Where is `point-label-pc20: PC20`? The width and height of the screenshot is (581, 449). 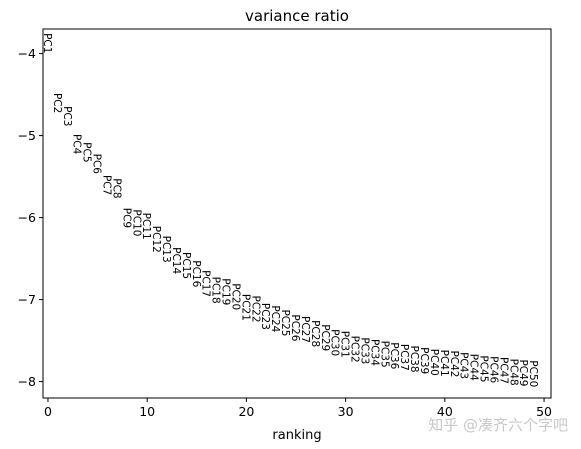 point-label-pc20: PC20 is located at coordinates (235, 296).